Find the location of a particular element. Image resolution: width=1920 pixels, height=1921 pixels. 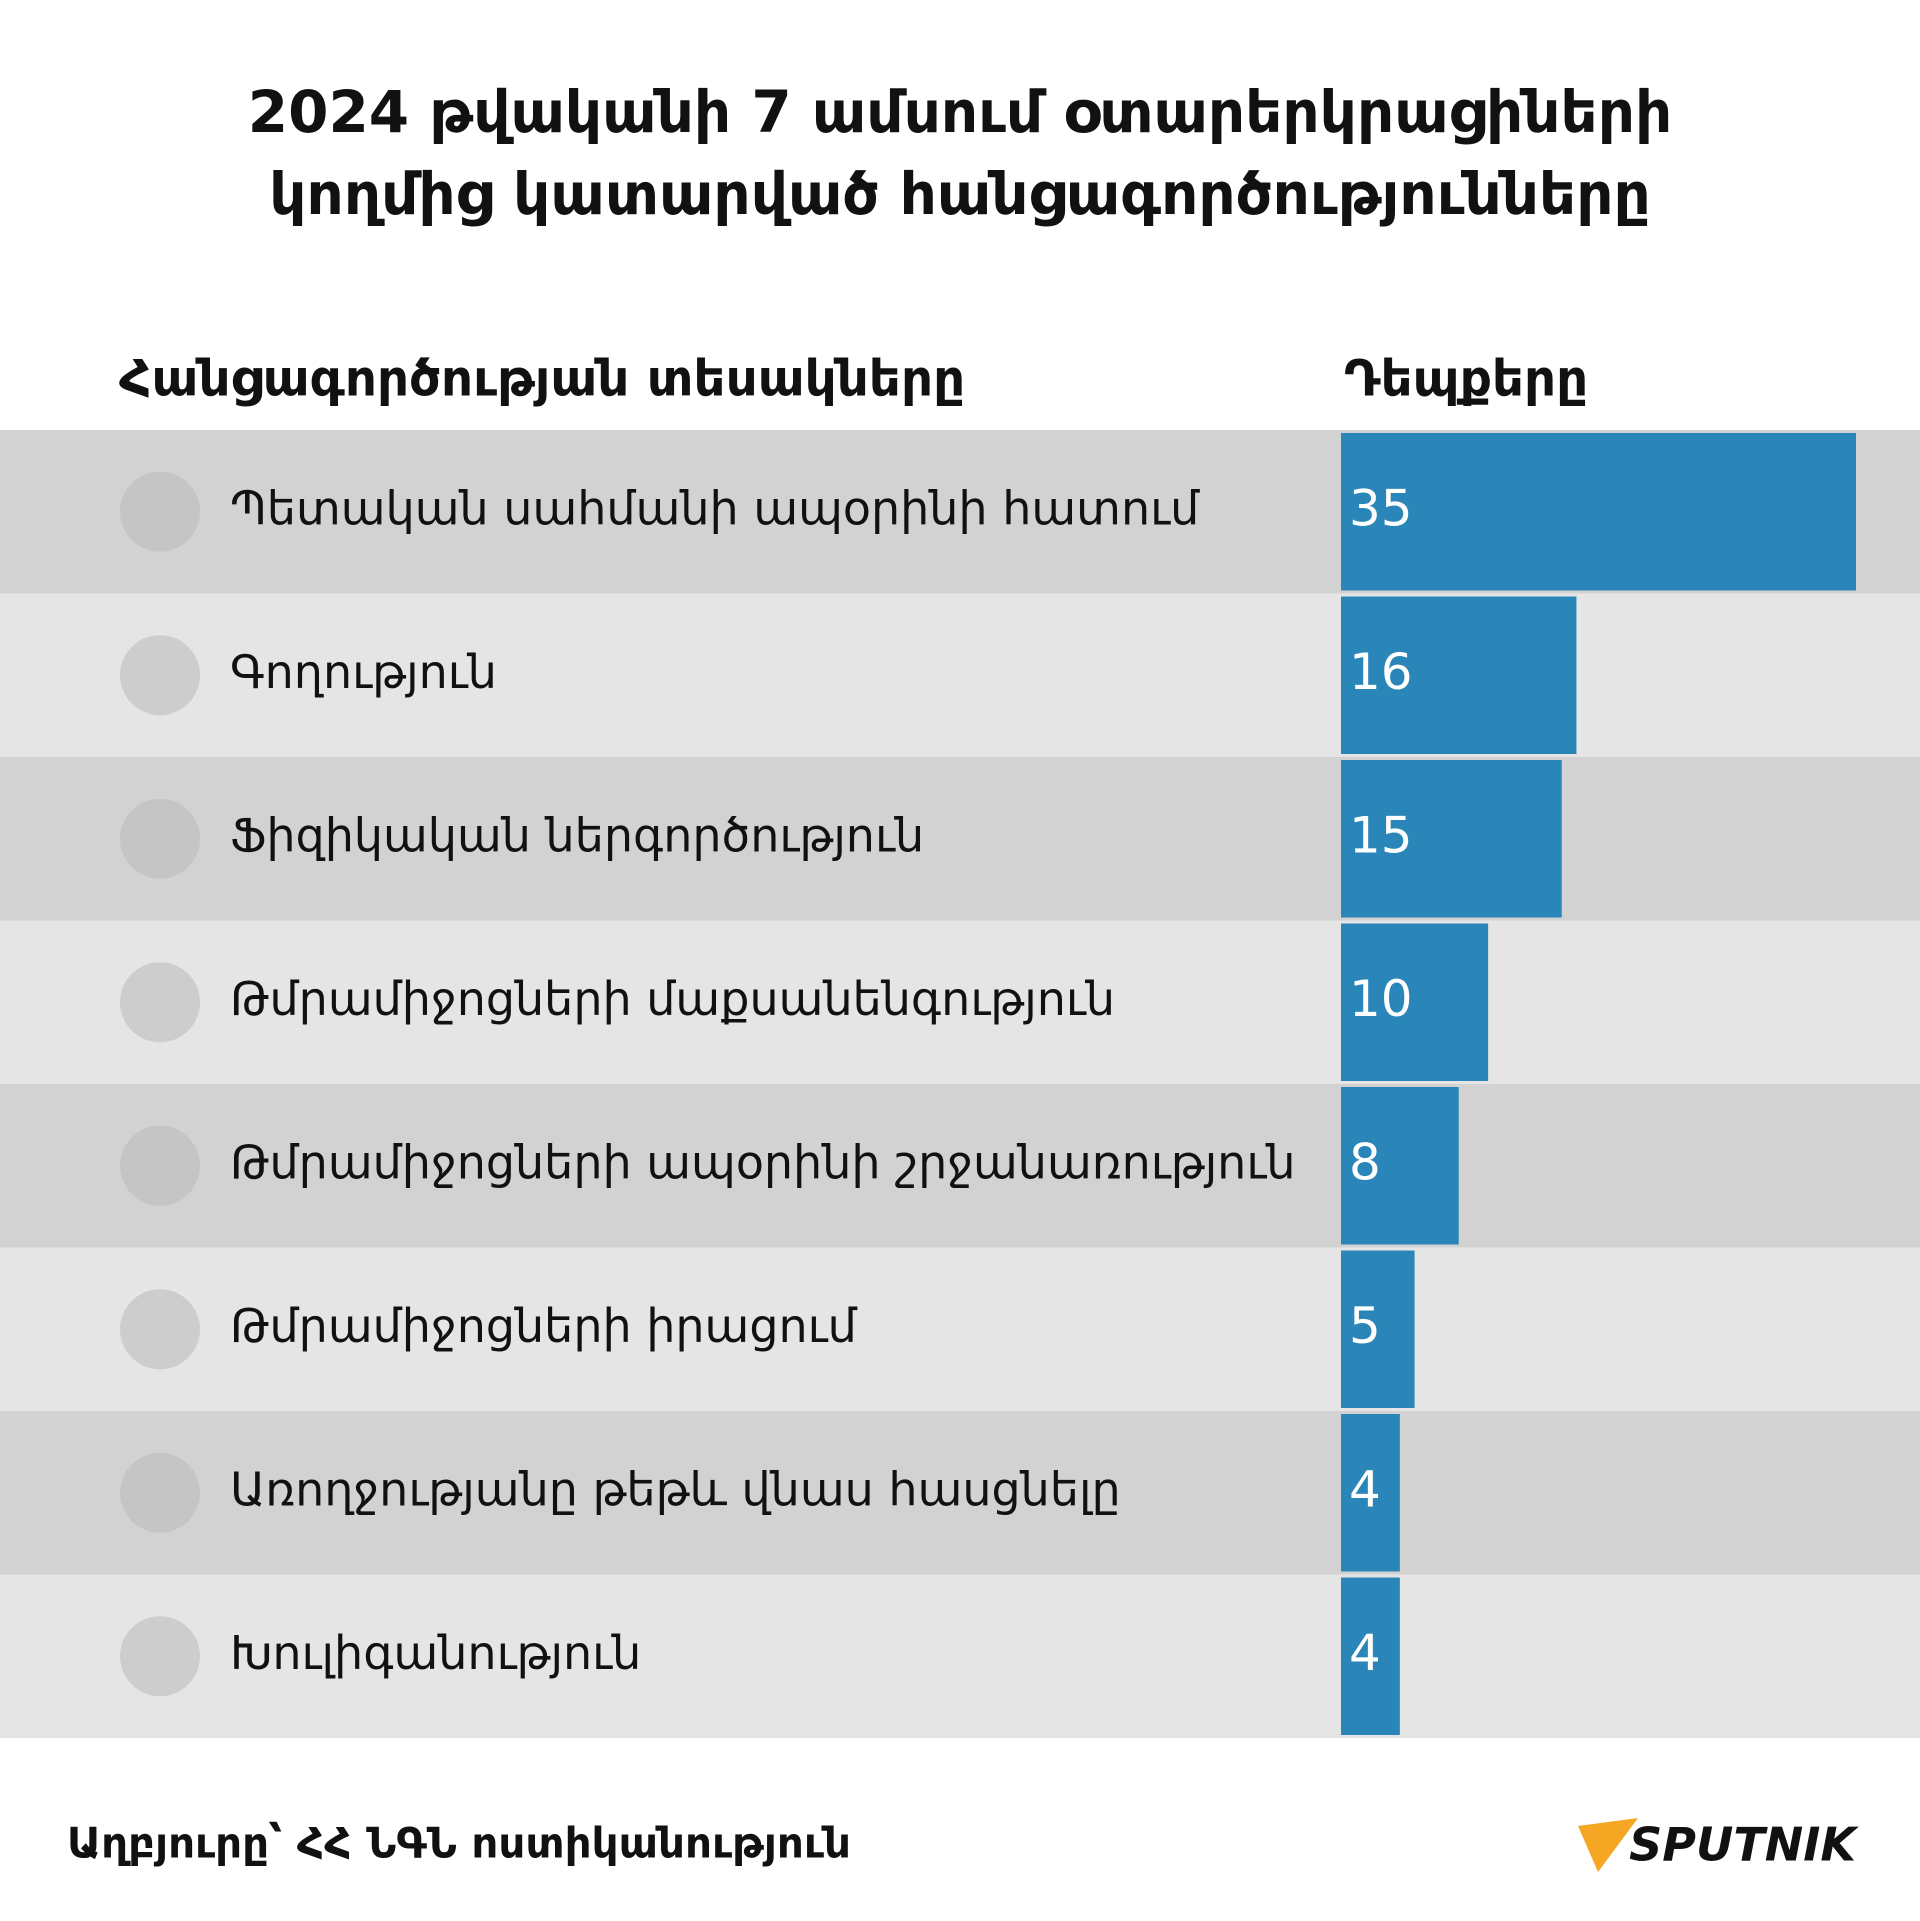

logo: SPUTNIK is located at coordinates (1744, 1845).